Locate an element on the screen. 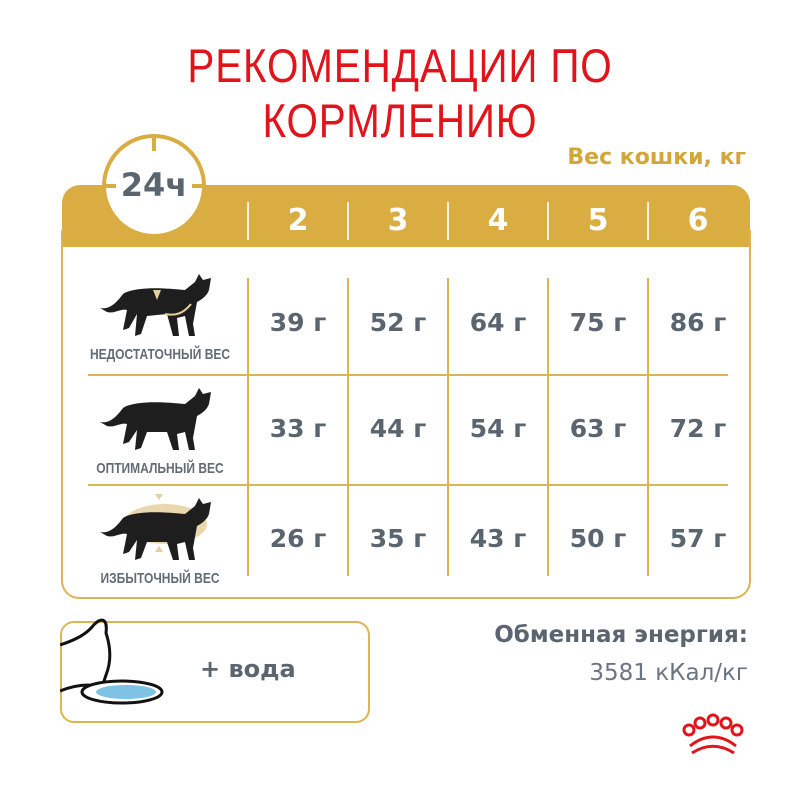  weight-col-3: 3 is located at coordinates (398, 220).